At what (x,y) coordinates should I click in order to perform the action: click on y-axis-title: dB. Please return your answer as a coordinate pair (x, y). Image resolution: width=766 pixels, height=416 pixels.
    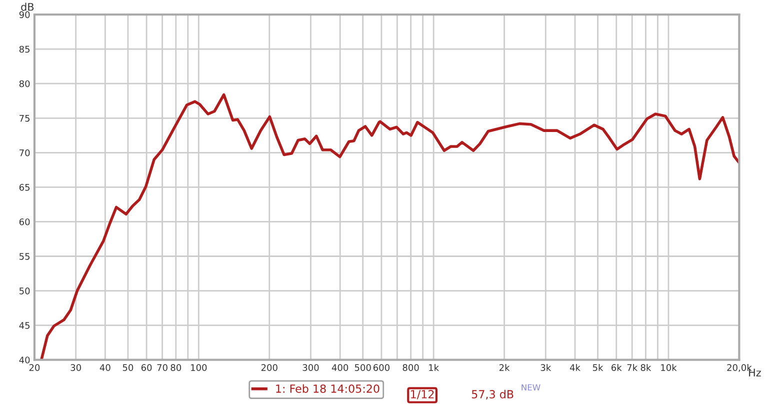
    Looking at the image, I should click on (27, 6).